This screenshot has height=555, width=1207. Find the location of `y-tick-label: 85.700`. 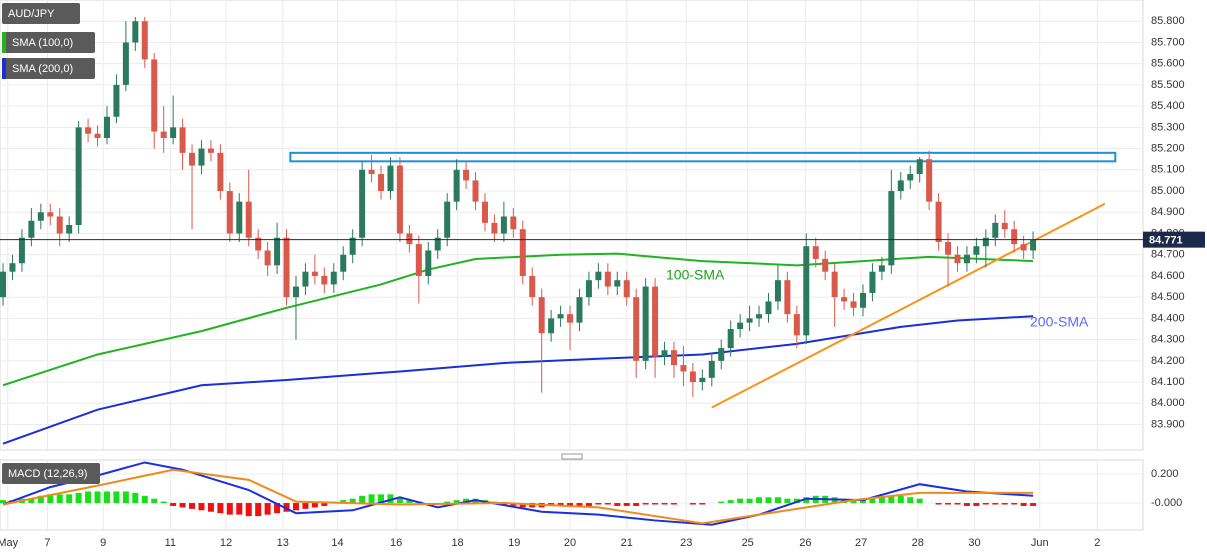

y-tick-label: 85.700 is located at coordinates (1168, 42).